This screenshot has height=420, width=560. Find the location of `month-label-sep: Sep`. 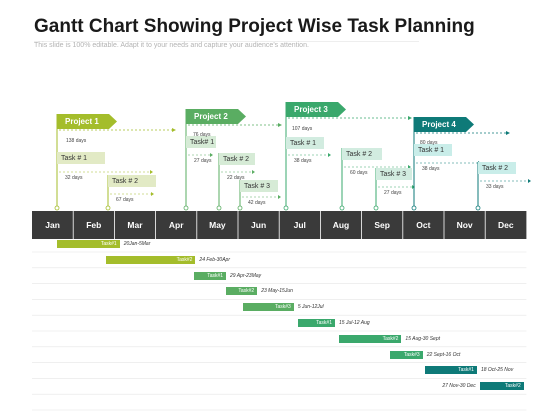

month-label-sep: Sep is located at coordinates (382, 225).